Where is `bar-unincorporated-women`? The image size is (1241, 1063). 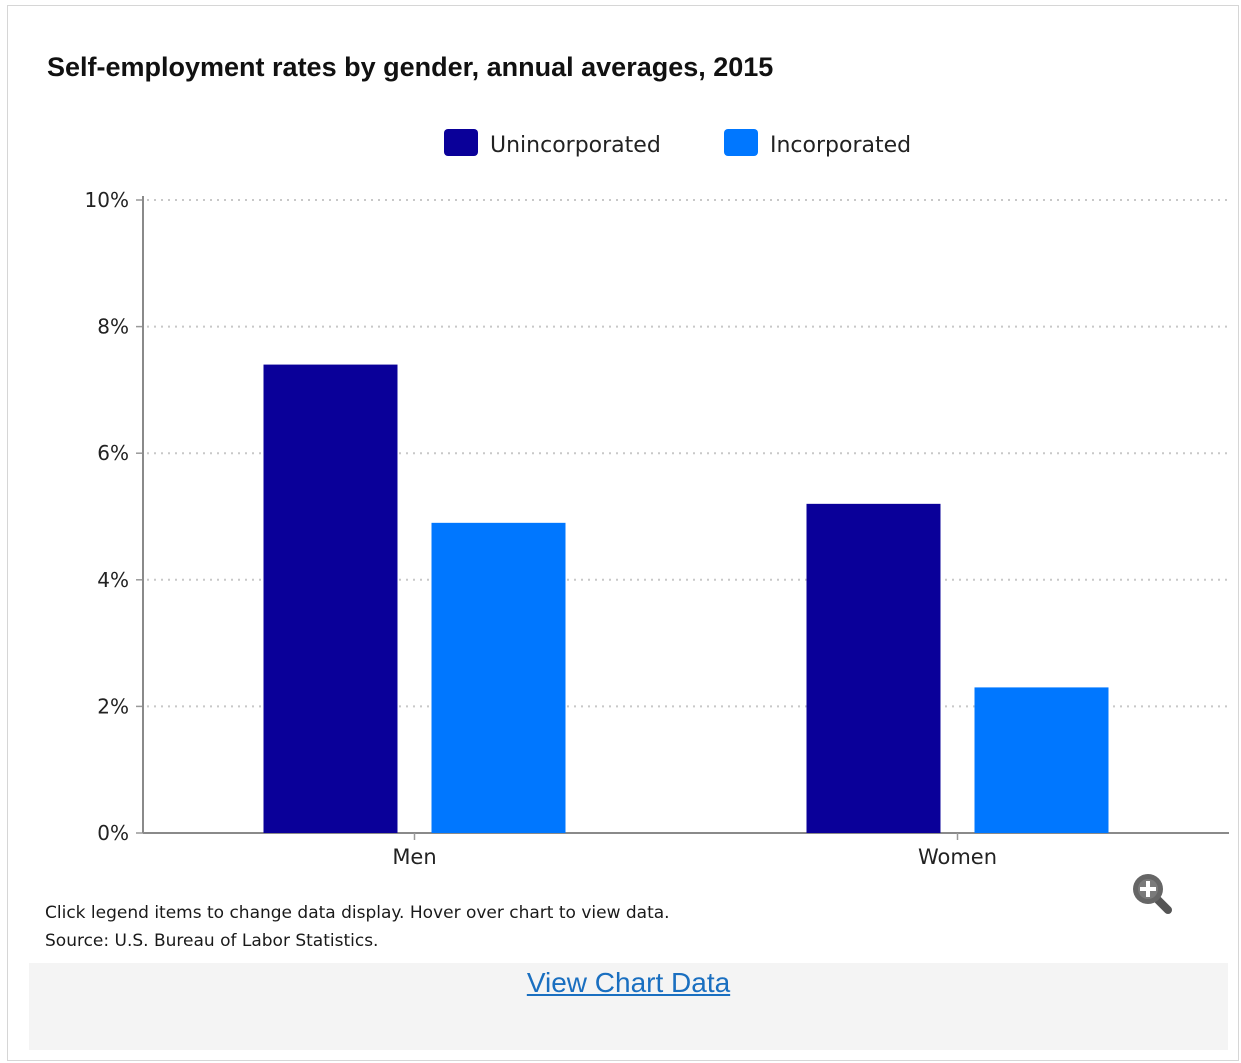
bar-unincorporated-women is located at coordinates (873, 668).